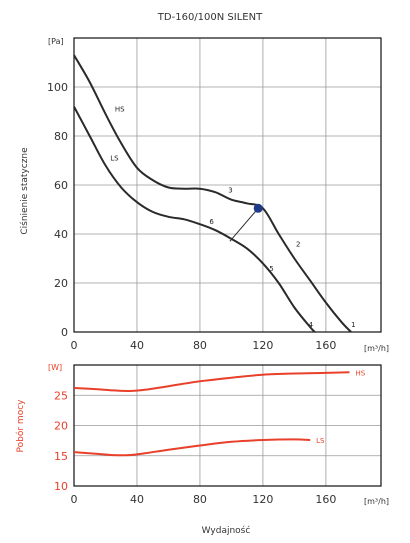  I want to click on y-tick-label: 100, so click(57, 87).